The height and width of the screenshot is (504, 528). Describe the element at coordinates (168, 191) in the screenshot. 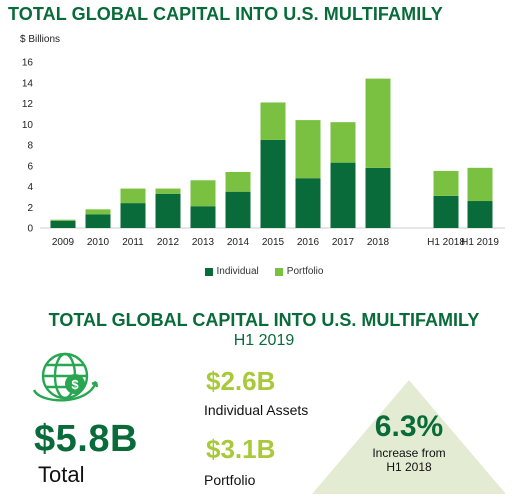

I see `bar-portfolio-2012` at that location.